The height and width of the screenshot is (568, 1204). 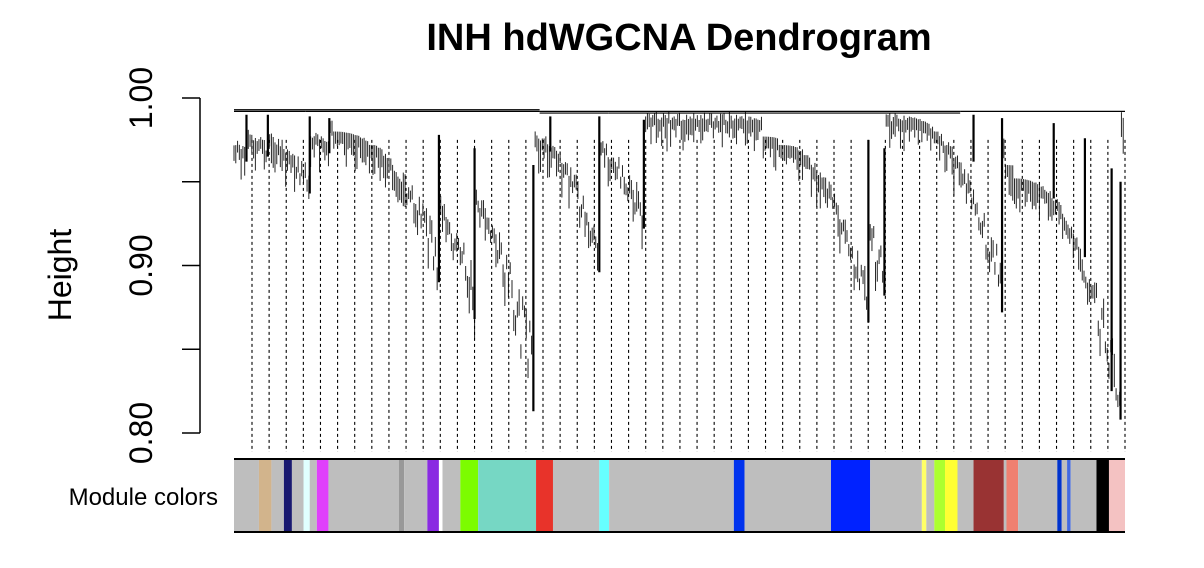 What do you see at coordinates (141, 98) in the screenshot?
I see `y-tick-label: 1.00` at bounding box center [141, 98].